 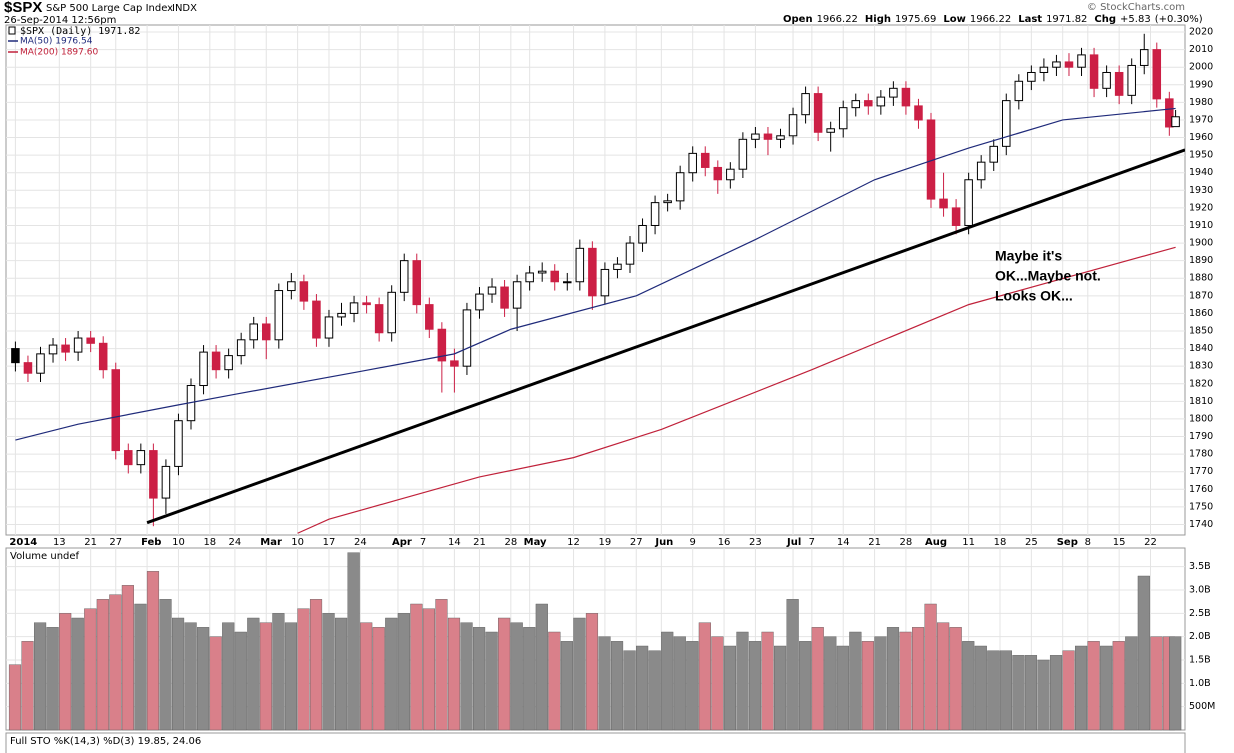 What do you see at coordinates (605, 542) in the screenshot?
I see `x-tick-label: 19` at bounding box center [605, 542].